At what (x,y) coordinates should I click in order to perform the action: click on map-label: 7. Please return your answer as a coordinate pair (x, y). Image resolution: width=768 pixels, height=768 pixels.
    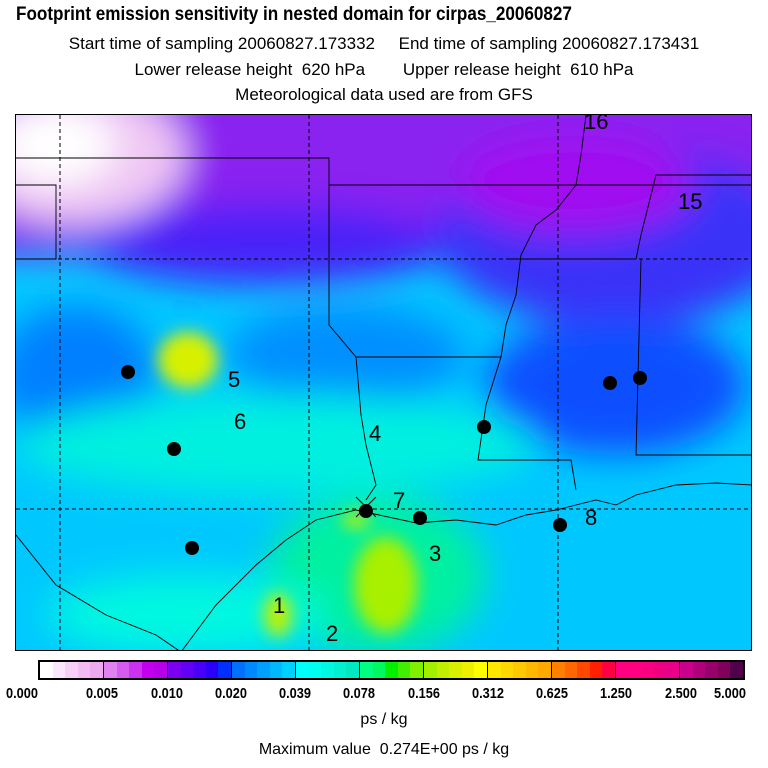
    Looking at the image, I should click on (399, 500).